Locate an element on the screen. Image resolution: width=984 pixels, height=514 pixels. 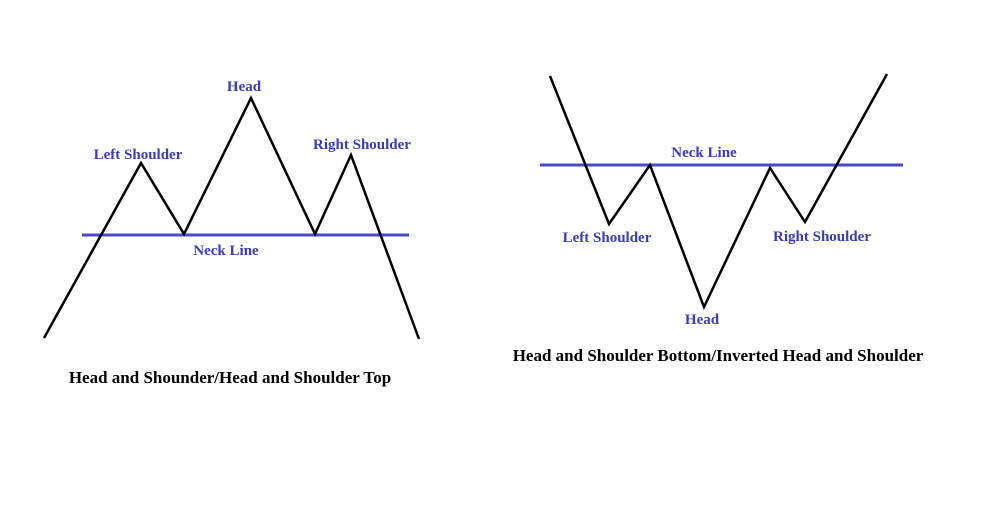
bottom-head-label: Head is located at coordinates (702, 320).